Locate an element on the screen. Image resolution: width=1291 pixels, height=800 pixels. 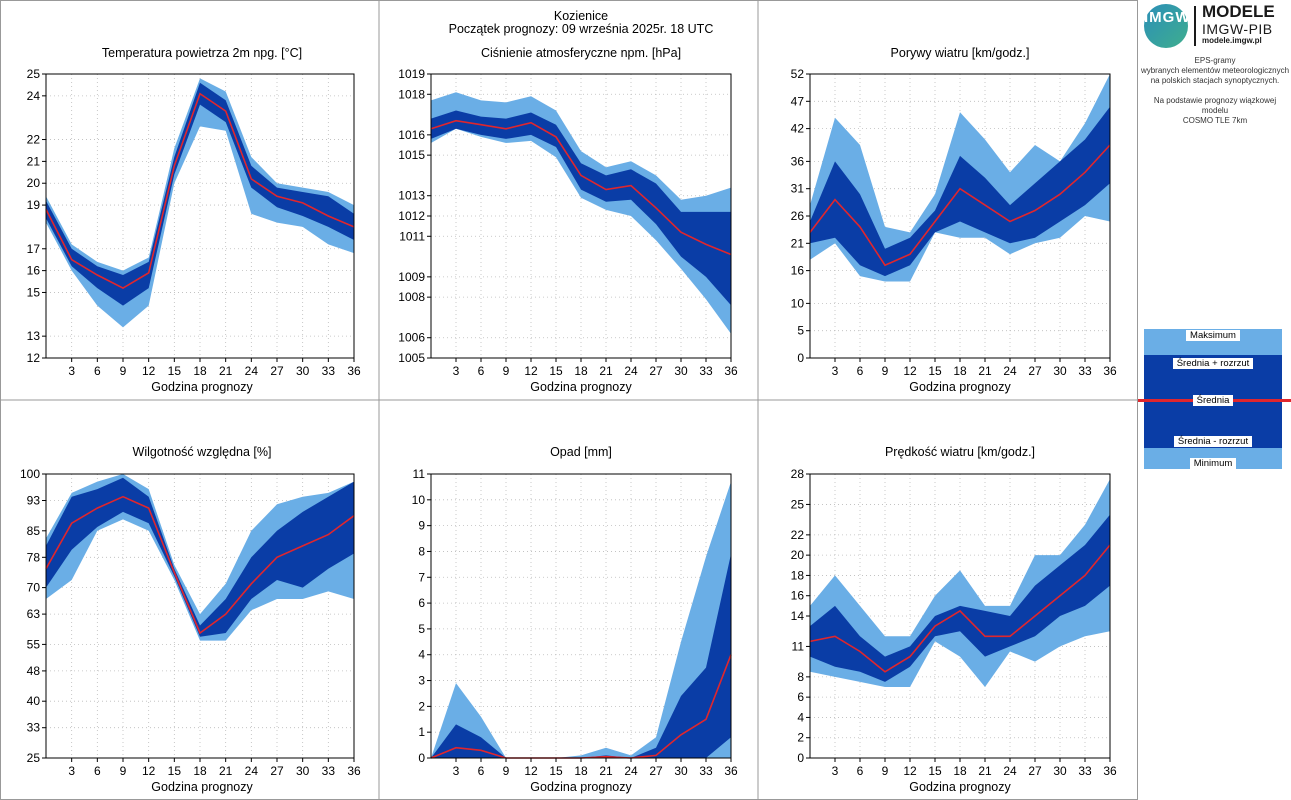
y-tick-label: 1011 is located at coordinates (412, 236).